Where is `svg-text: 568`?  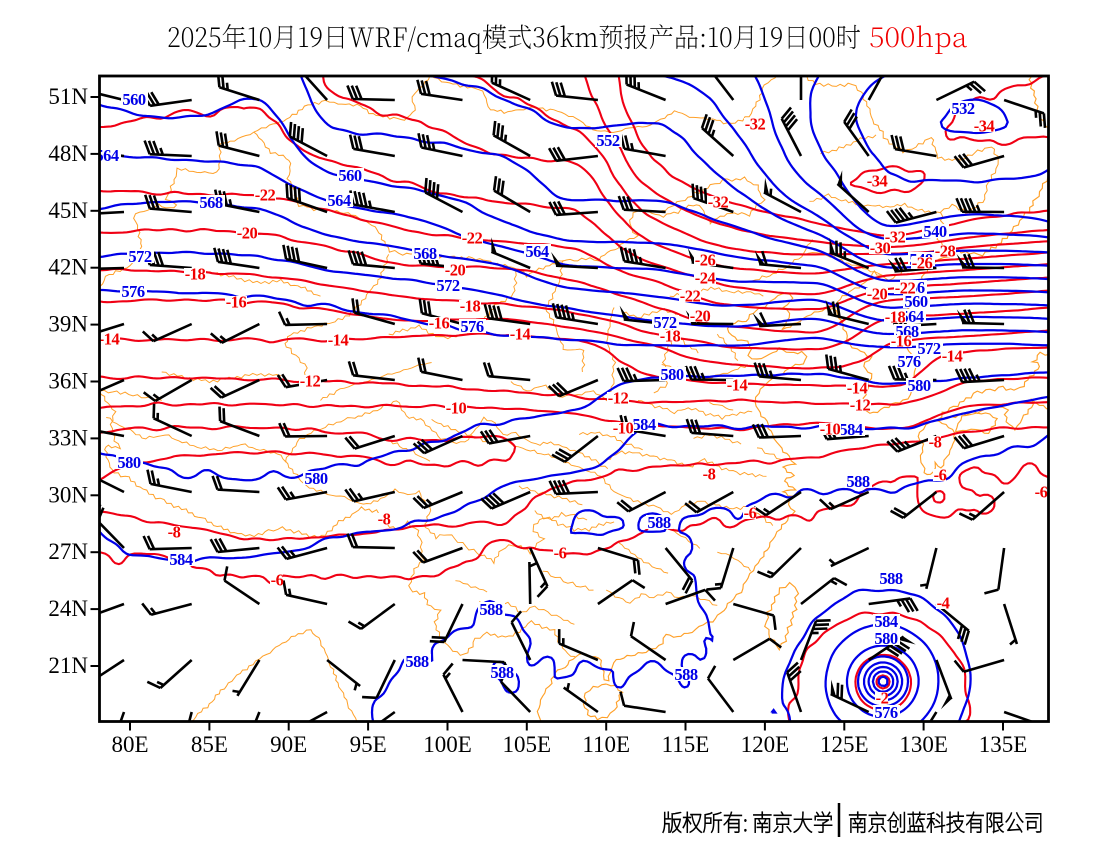 svg-text: 568 is located at coordinates (425, 253).